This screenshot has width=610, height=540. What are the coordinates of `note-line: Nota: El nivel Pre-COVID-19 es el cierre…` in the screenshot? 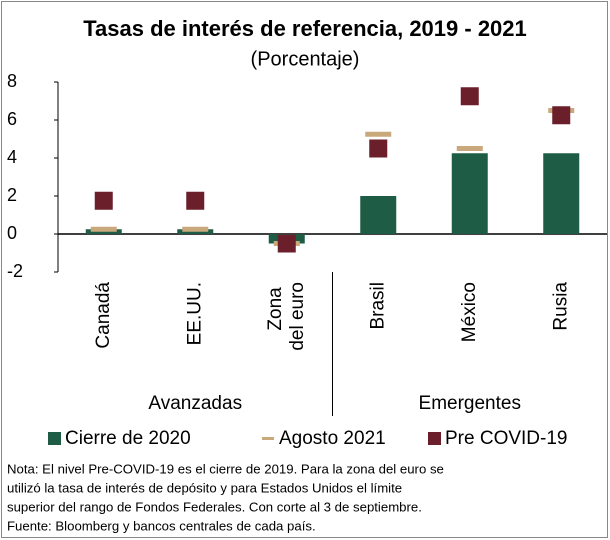 It's located at (225, 468).